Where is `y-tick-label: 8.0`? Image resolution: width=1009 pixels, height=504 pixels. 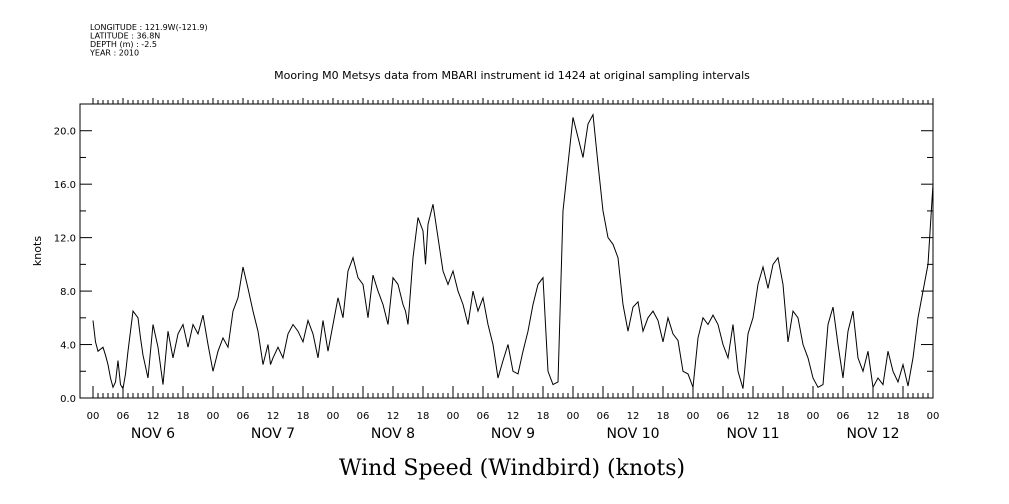
y-tick-label: 8.0 is located at coordinates (68, 292).